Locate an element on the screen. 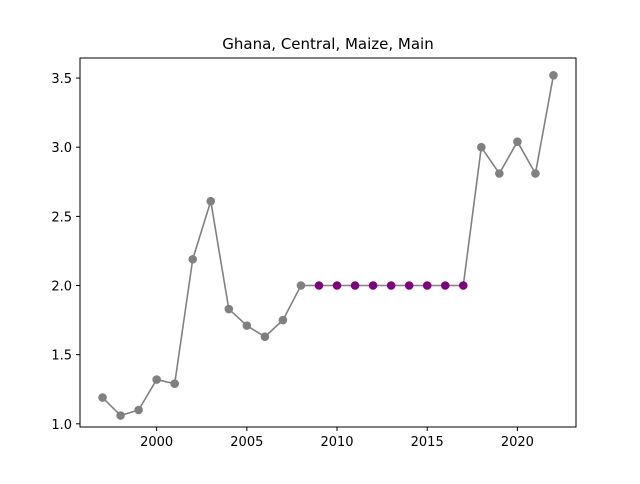 Image resolution: width=640 pixels, height=484 pixels. x-tick-label: 2000 is located at coordinates (156, 442).